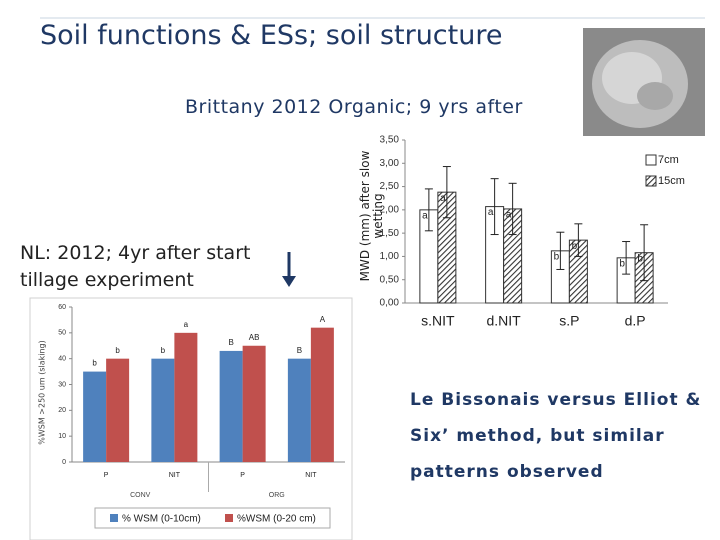  What do you see at coordinates (390, 186) in the screenshot?
I see `y-tick-label: 2,50` at bounding box center [390, 186].